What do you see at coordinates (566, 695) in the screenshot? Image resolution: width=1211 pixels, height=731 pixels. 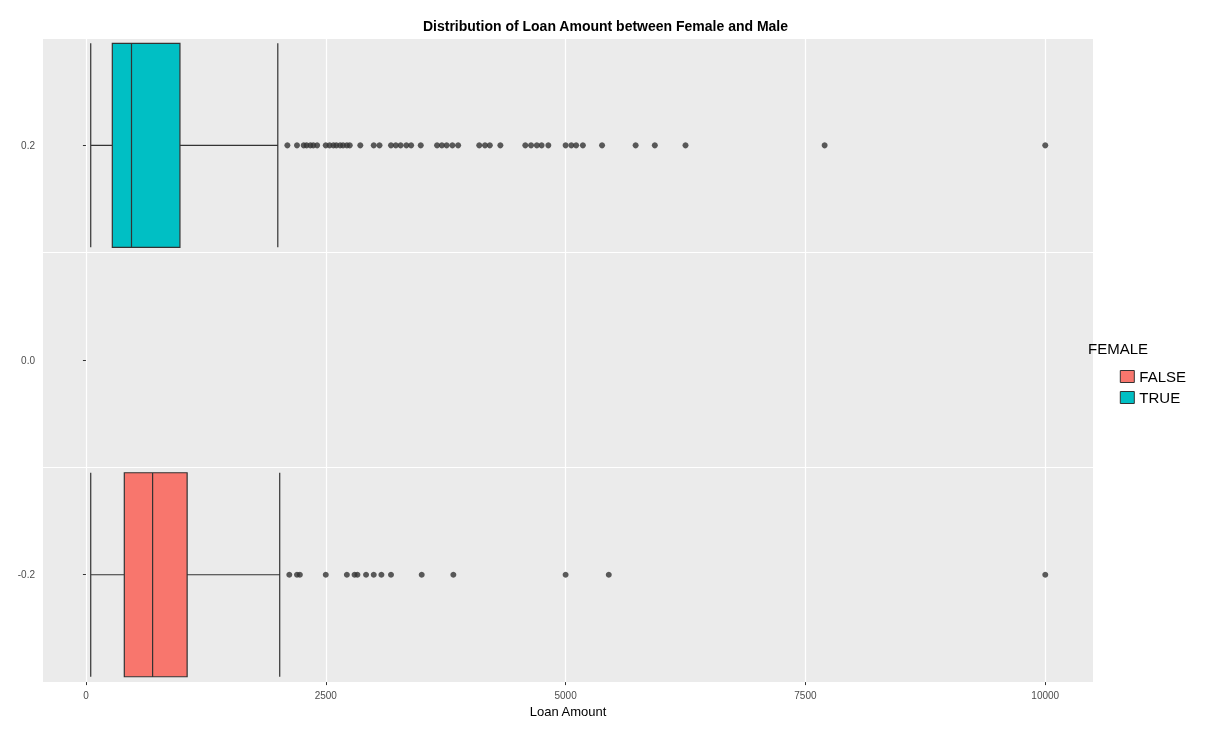 I see `x-tick-label: 5000` at bounding box center [566, 695].